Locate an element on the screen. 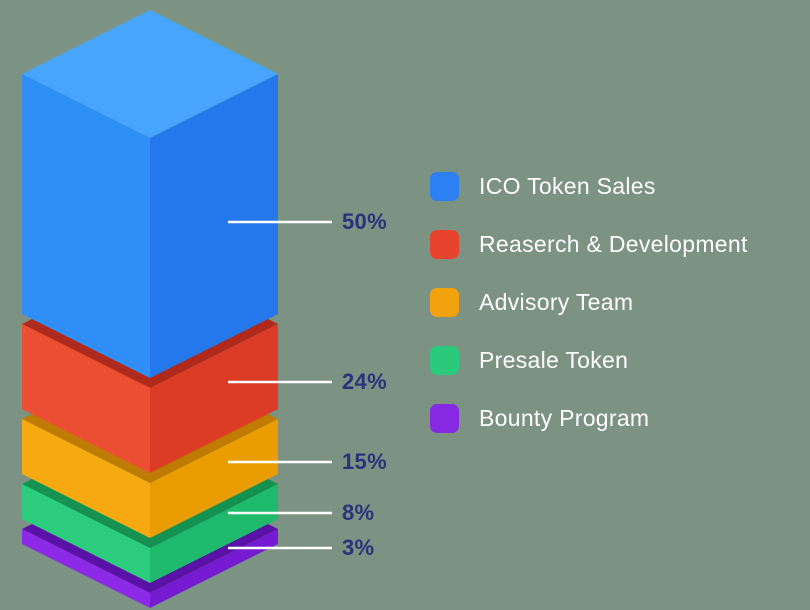 The width and height of the screenshot is (810, 610). legend-swatch-purple is located at coordinates (444, 418).